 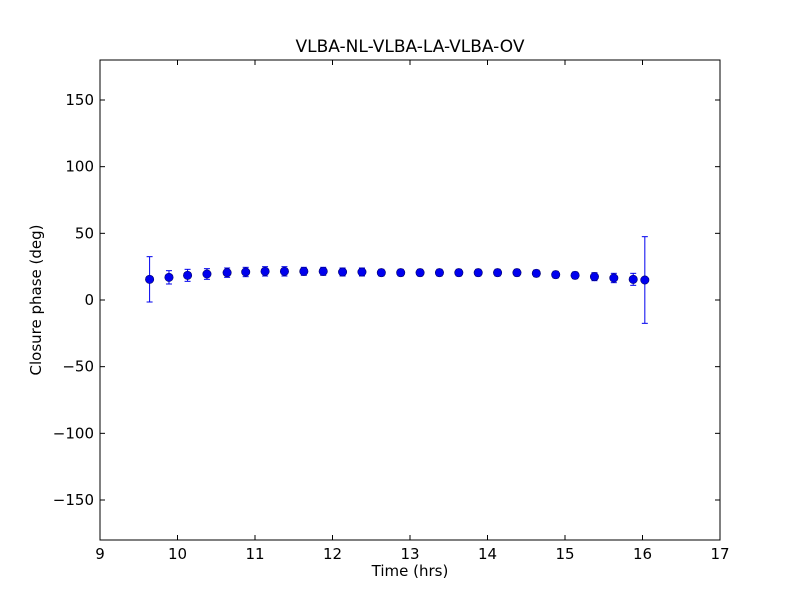 I want to click on y-tick-label: 0, so click(x=89, y=300).